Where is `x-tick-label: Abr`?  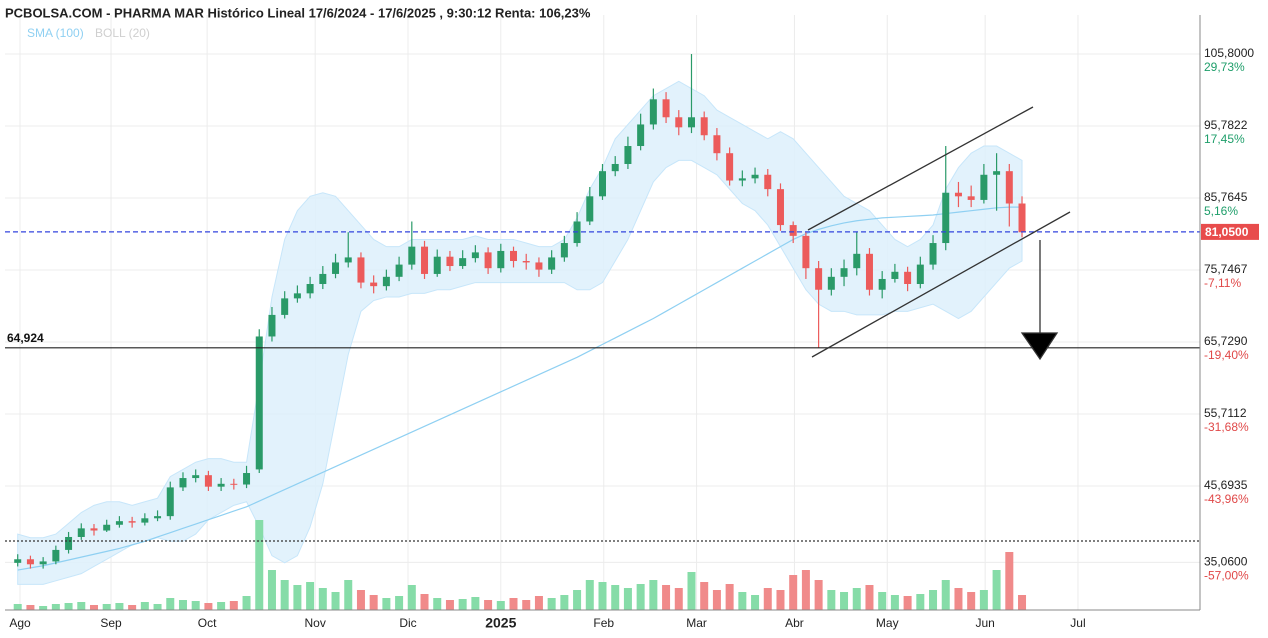 x-tick-label: Abr is located at coordinates (794, 623).